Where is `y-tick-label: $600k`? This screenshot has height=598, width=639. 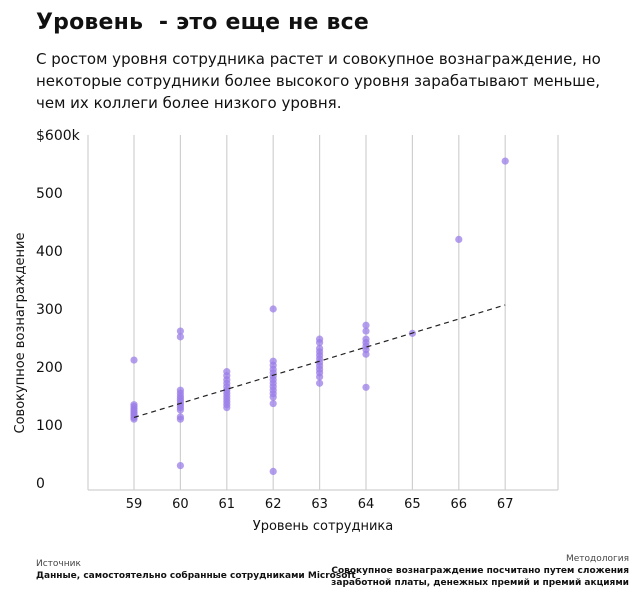
y-tick-label: $600k is located at coordinates (58, 136).